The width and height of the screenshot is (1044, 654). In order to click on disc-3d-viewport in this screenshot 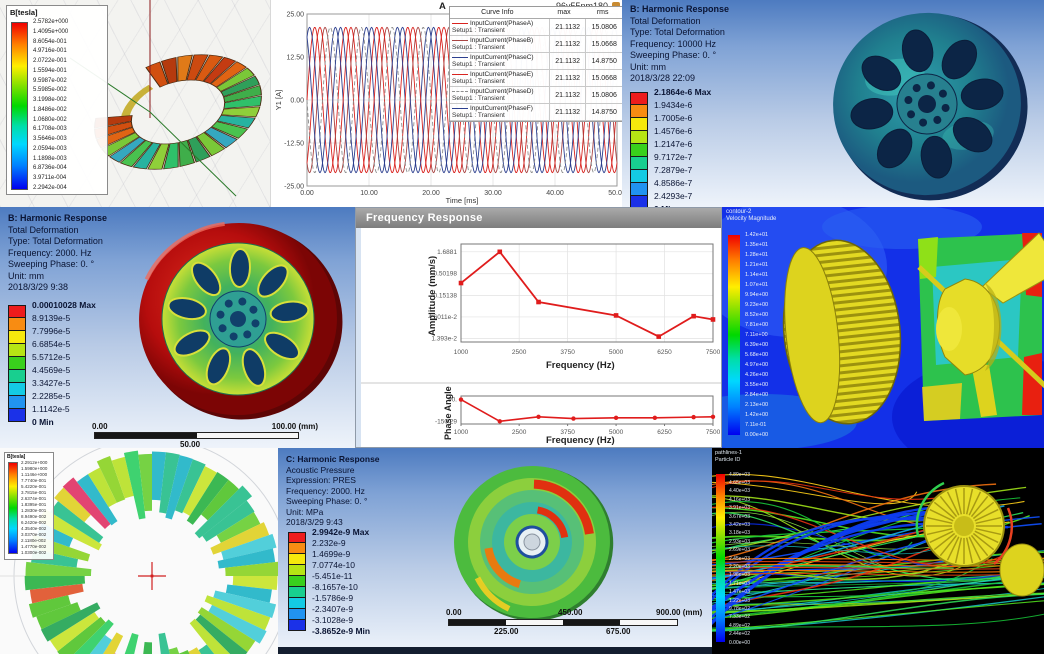, I will do `click(532, 541)`.